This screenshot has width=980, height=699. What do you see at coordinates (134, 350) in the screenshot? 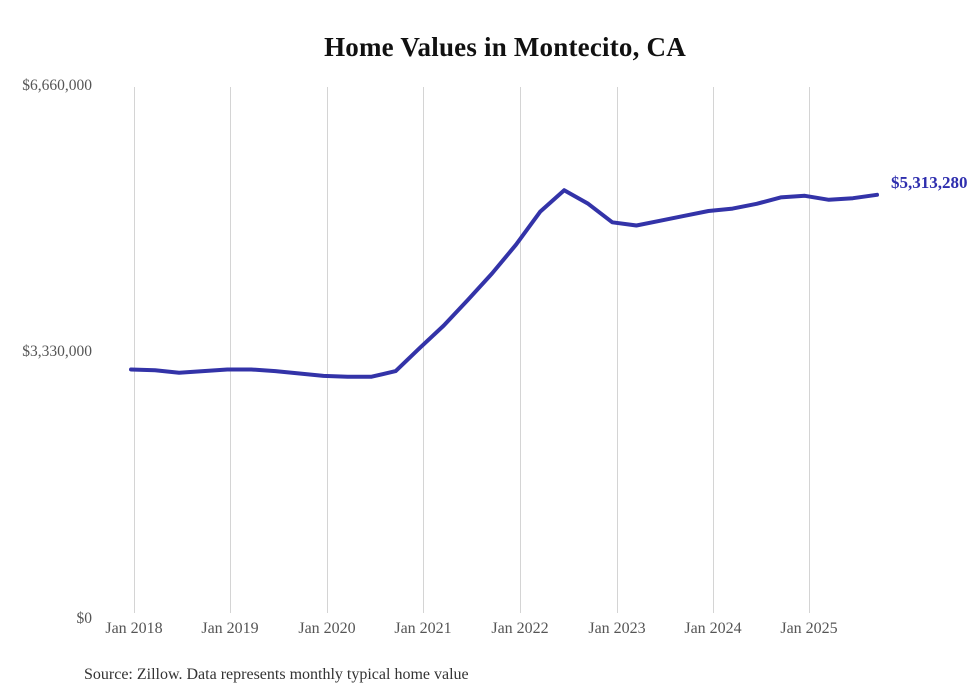
I see `gridline-jan-2018` at bounding box center [134, 350].